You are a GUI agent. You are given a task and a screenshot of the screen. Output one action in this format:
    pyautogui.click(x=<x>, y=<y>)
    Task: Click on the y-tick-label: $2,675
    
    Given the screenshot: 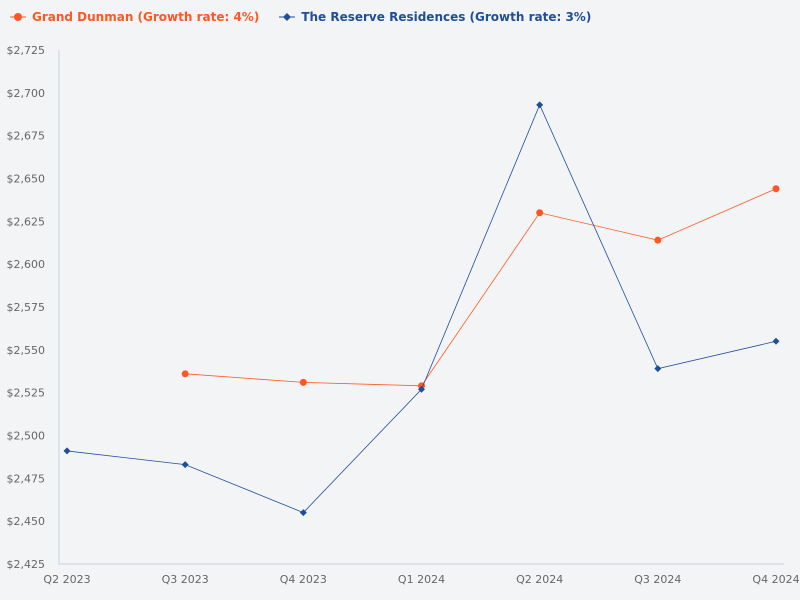 What is the action you would take?
    pyautogui.click(x=26, y=136)
    